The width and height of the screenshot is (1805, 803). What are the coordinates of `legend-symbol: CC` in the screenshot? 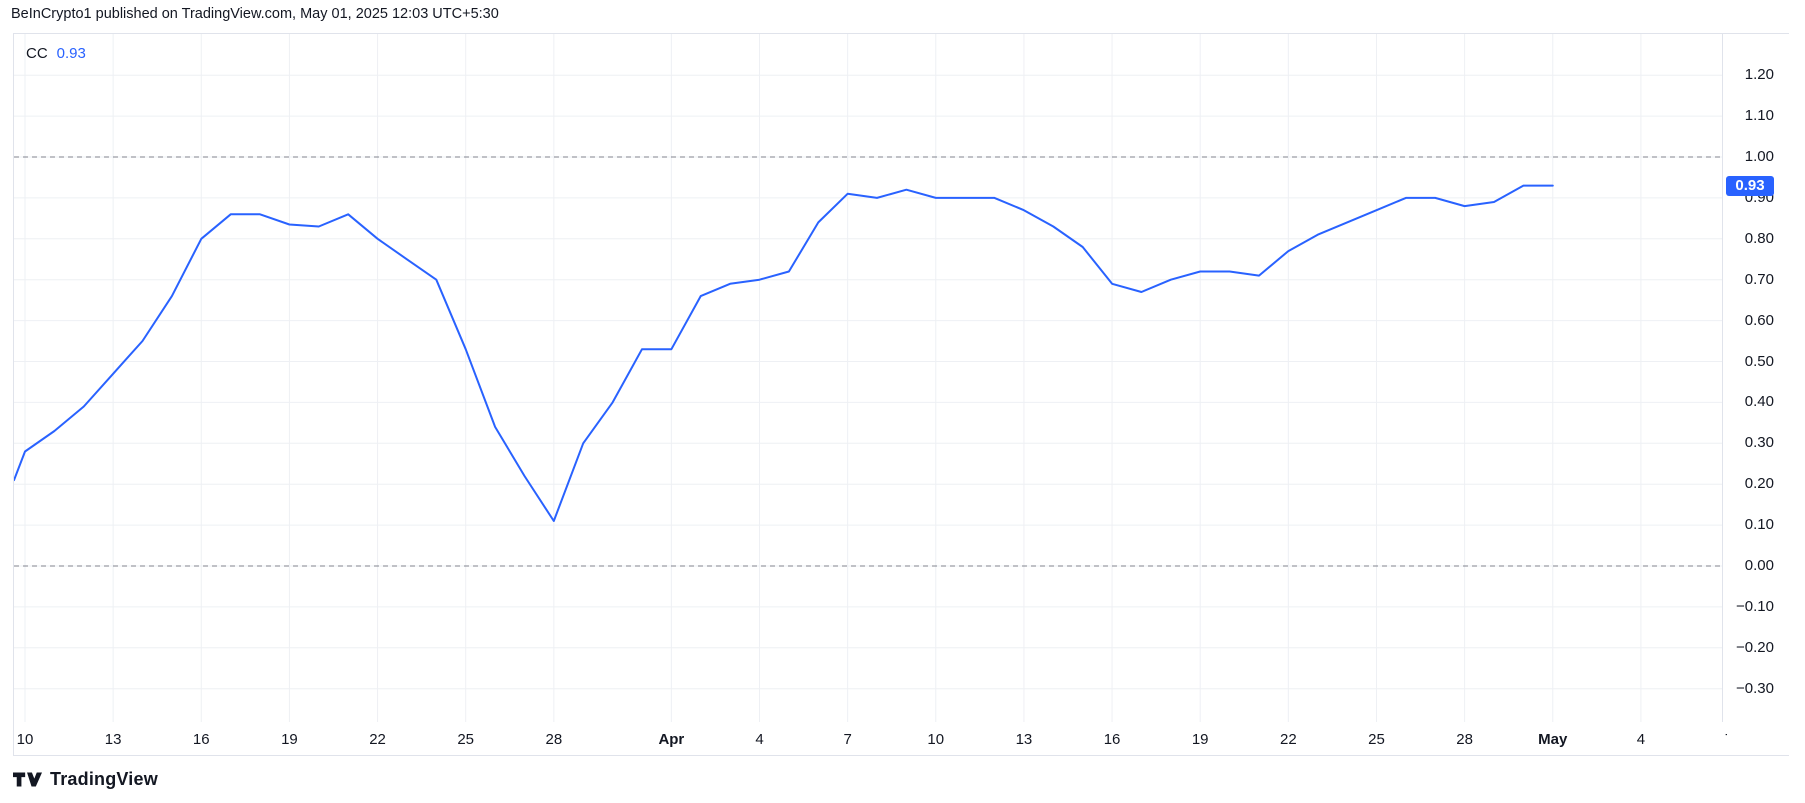 It's located at (37, 53).